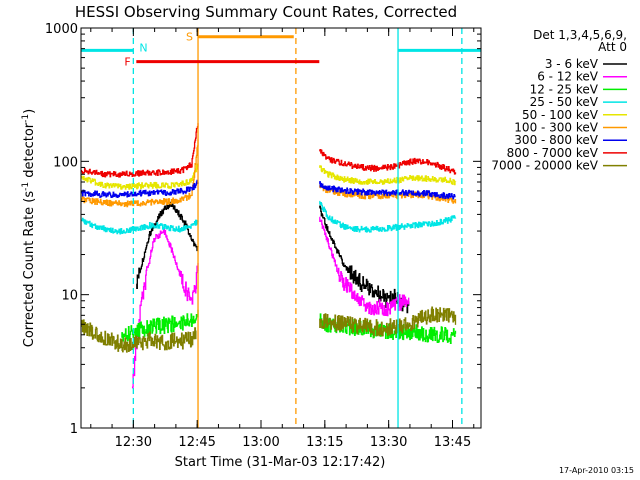  What do you see at coordinates (560, 115) in the screenshot?
I see `legend-entry-label: 50 - 100 keV` at bounding box center [560, 115].